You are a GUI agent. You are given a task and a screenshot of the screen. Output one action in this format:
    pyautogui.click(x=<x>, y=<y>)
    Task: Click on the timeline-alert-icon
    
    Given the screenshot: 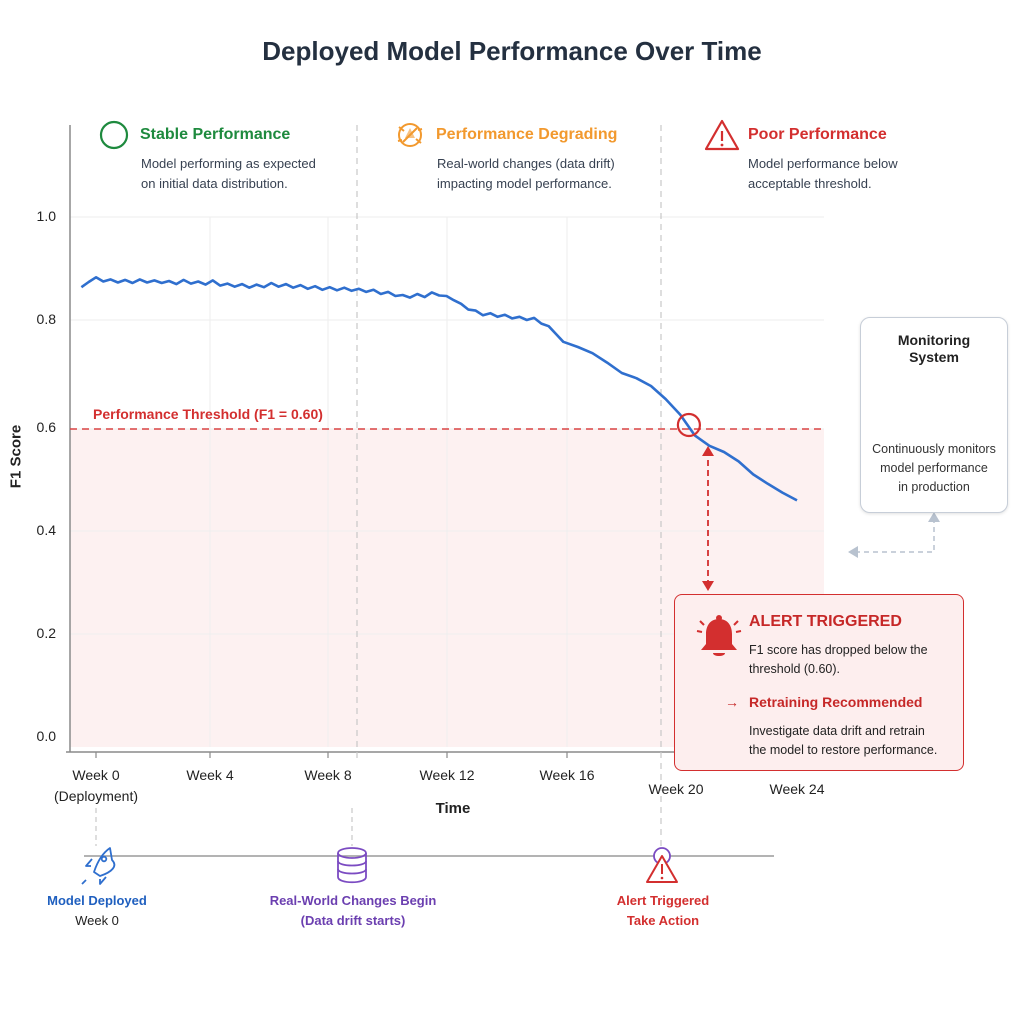 What is the action you would take?
    pyautogui.click(x=662, y=865)
    